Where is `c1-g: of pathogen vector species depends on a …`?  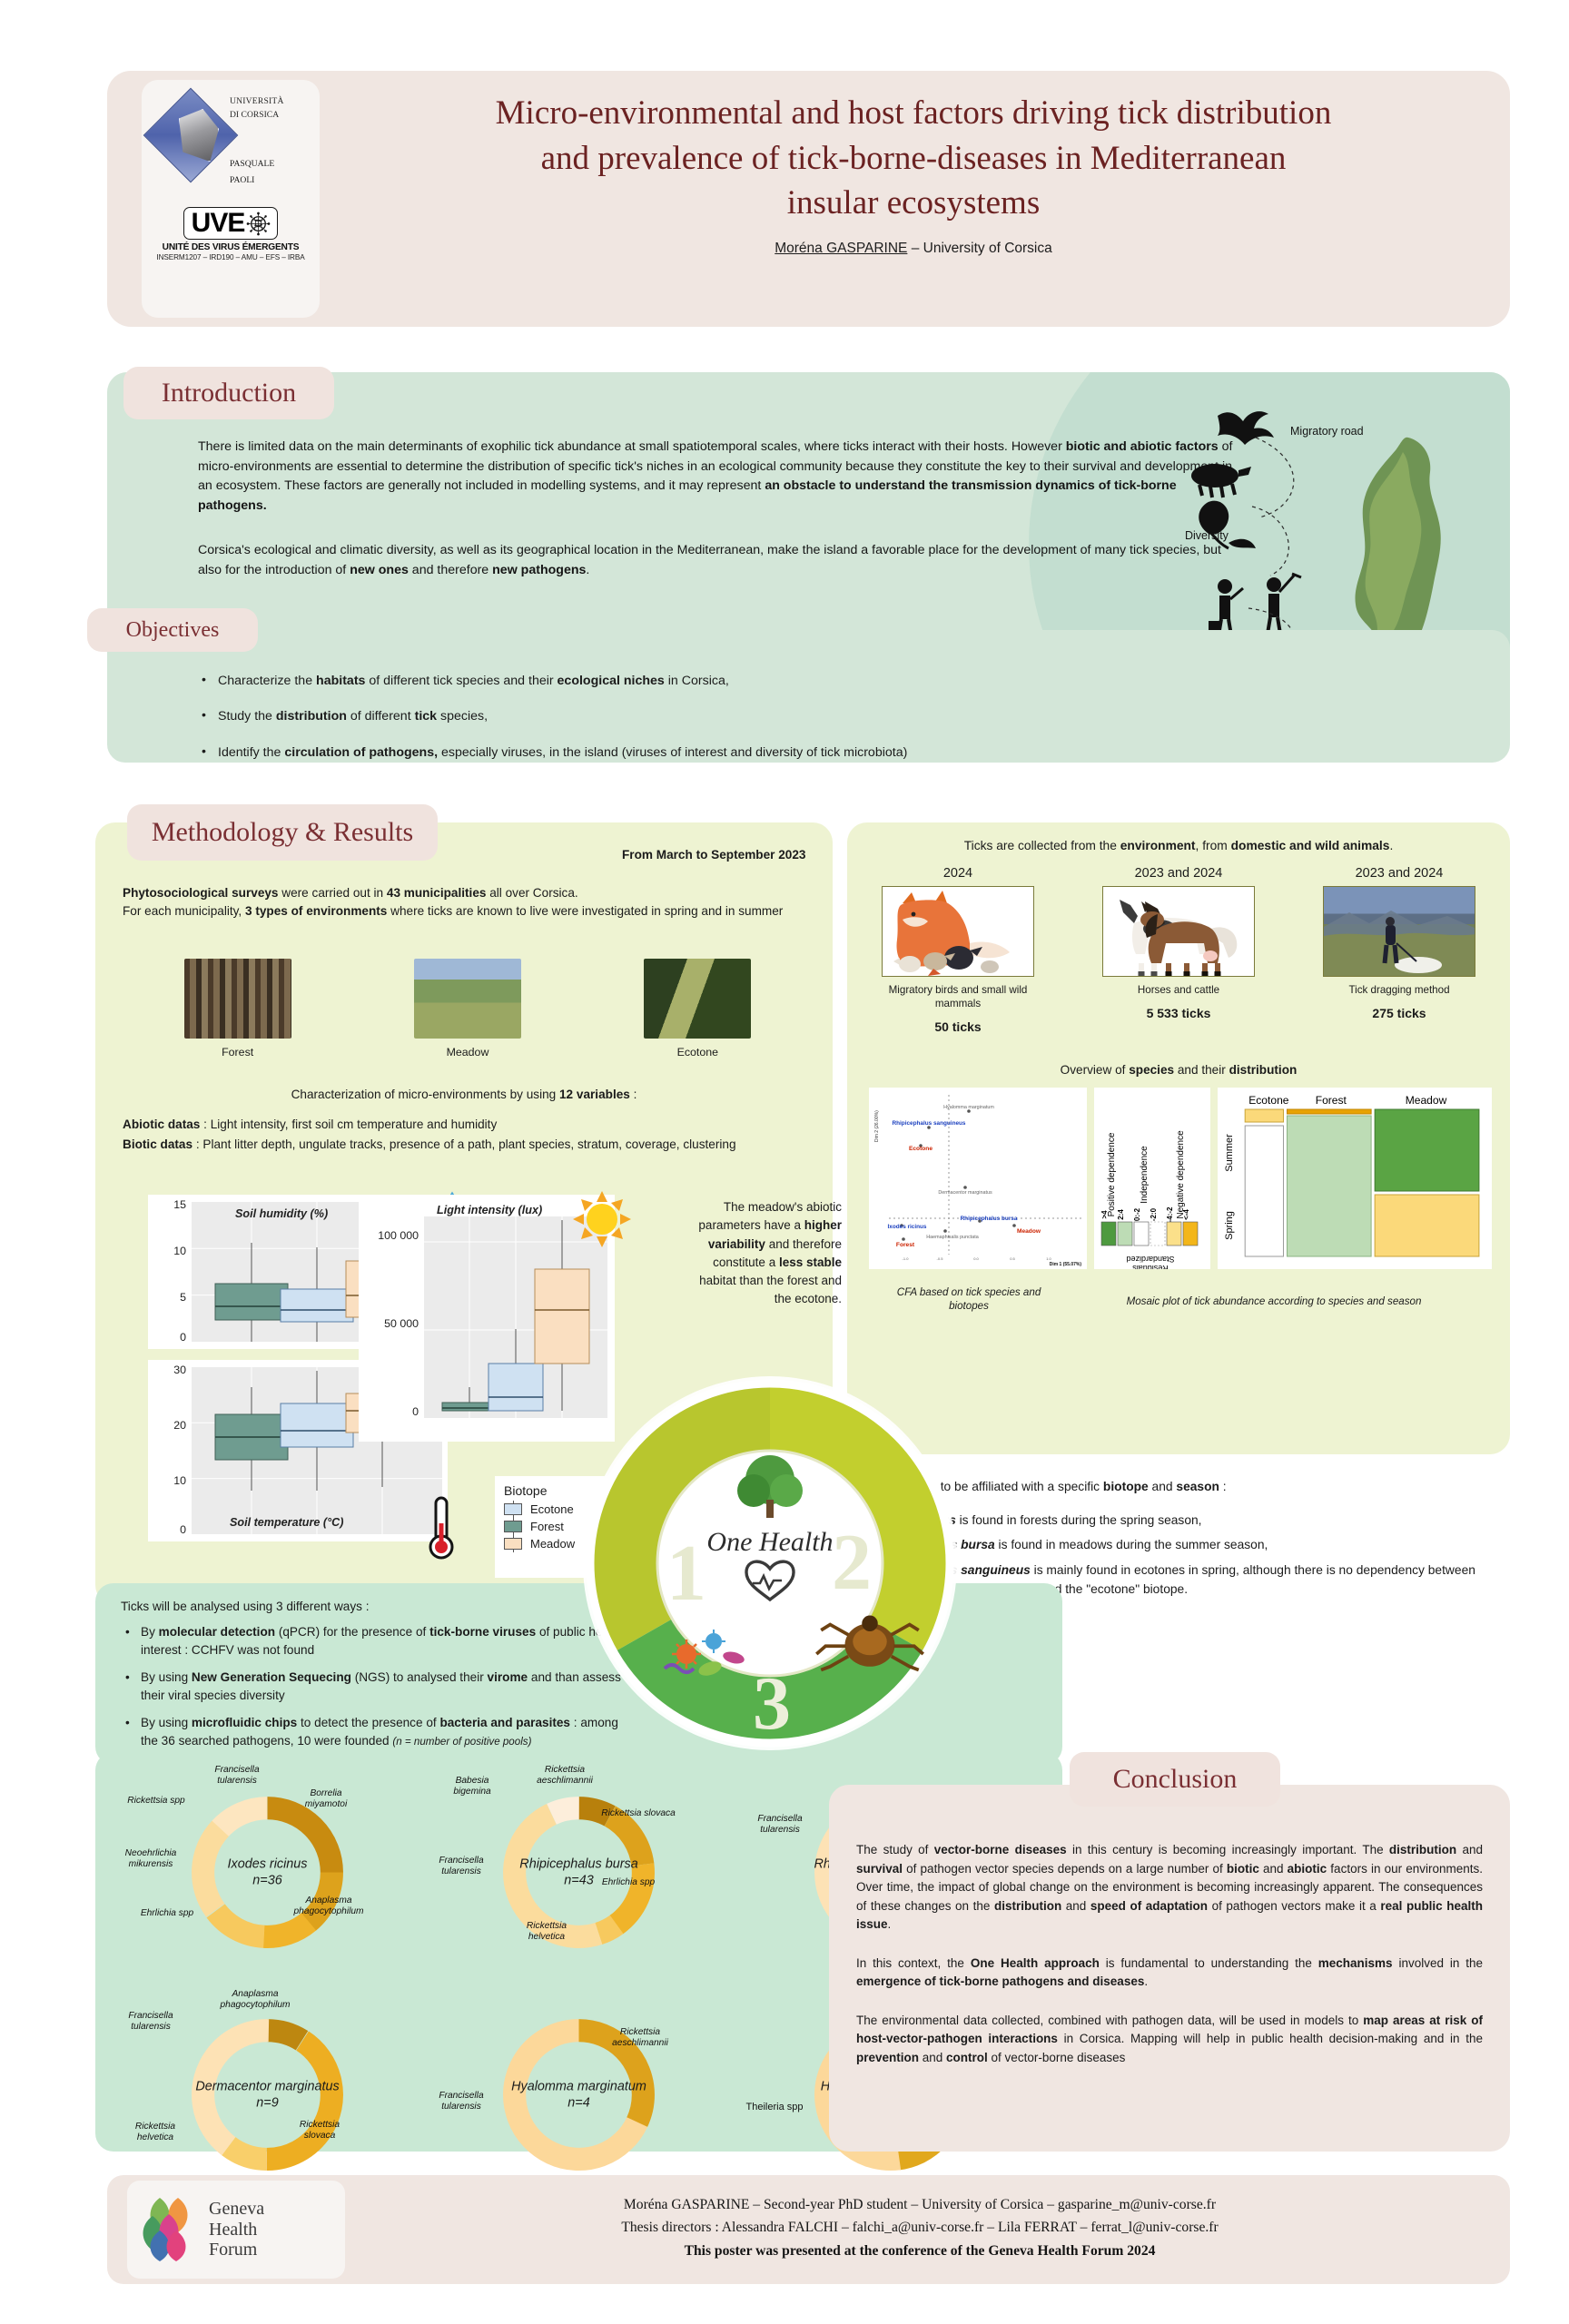
c1-g: of pathogen vector species depends on a … is located at coordinates (1065, 1868).